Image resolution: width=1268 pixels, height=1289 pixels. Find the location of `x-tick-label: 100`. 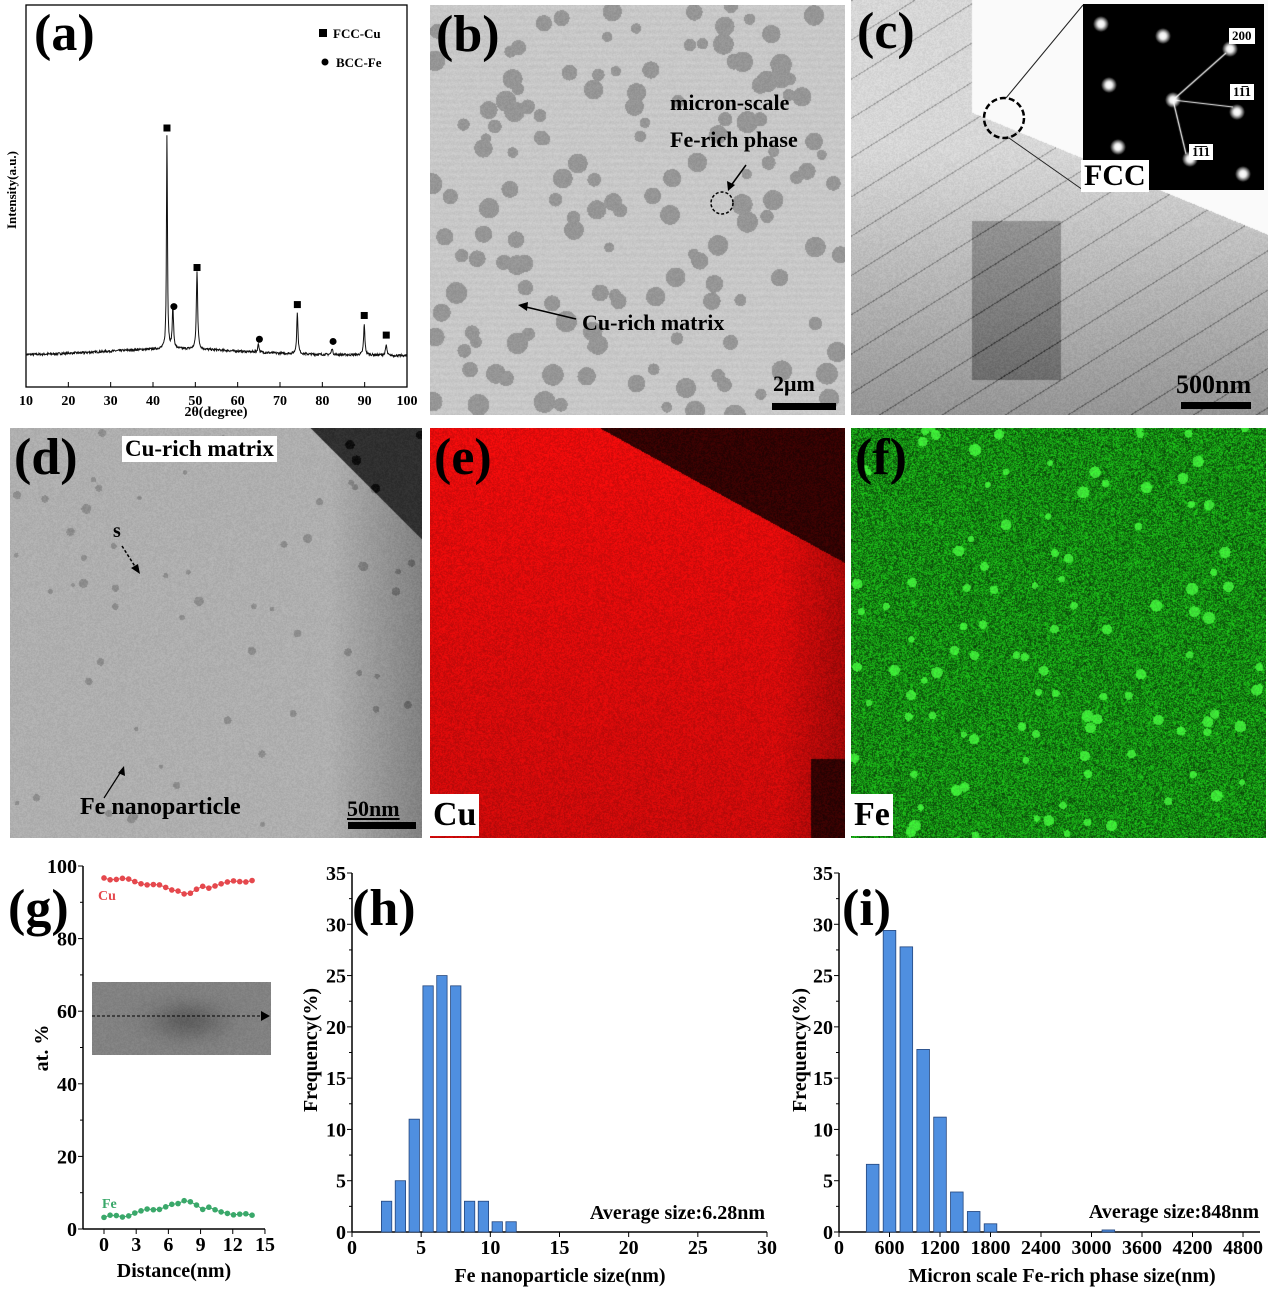

x-tick-label: 100 is located at coordinates (407, 401).